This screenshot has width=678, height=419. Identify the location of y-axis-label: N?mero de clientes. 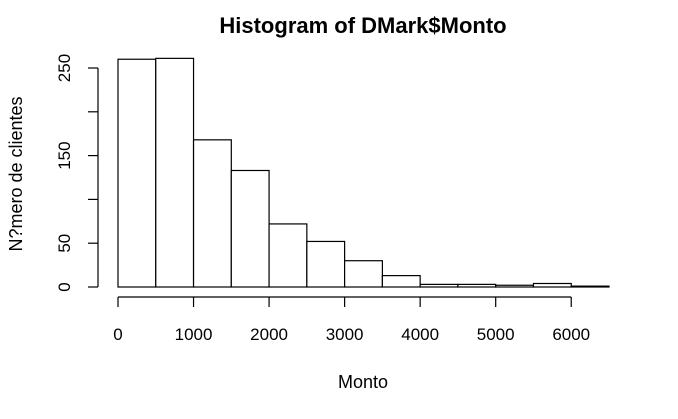
(16, 173).